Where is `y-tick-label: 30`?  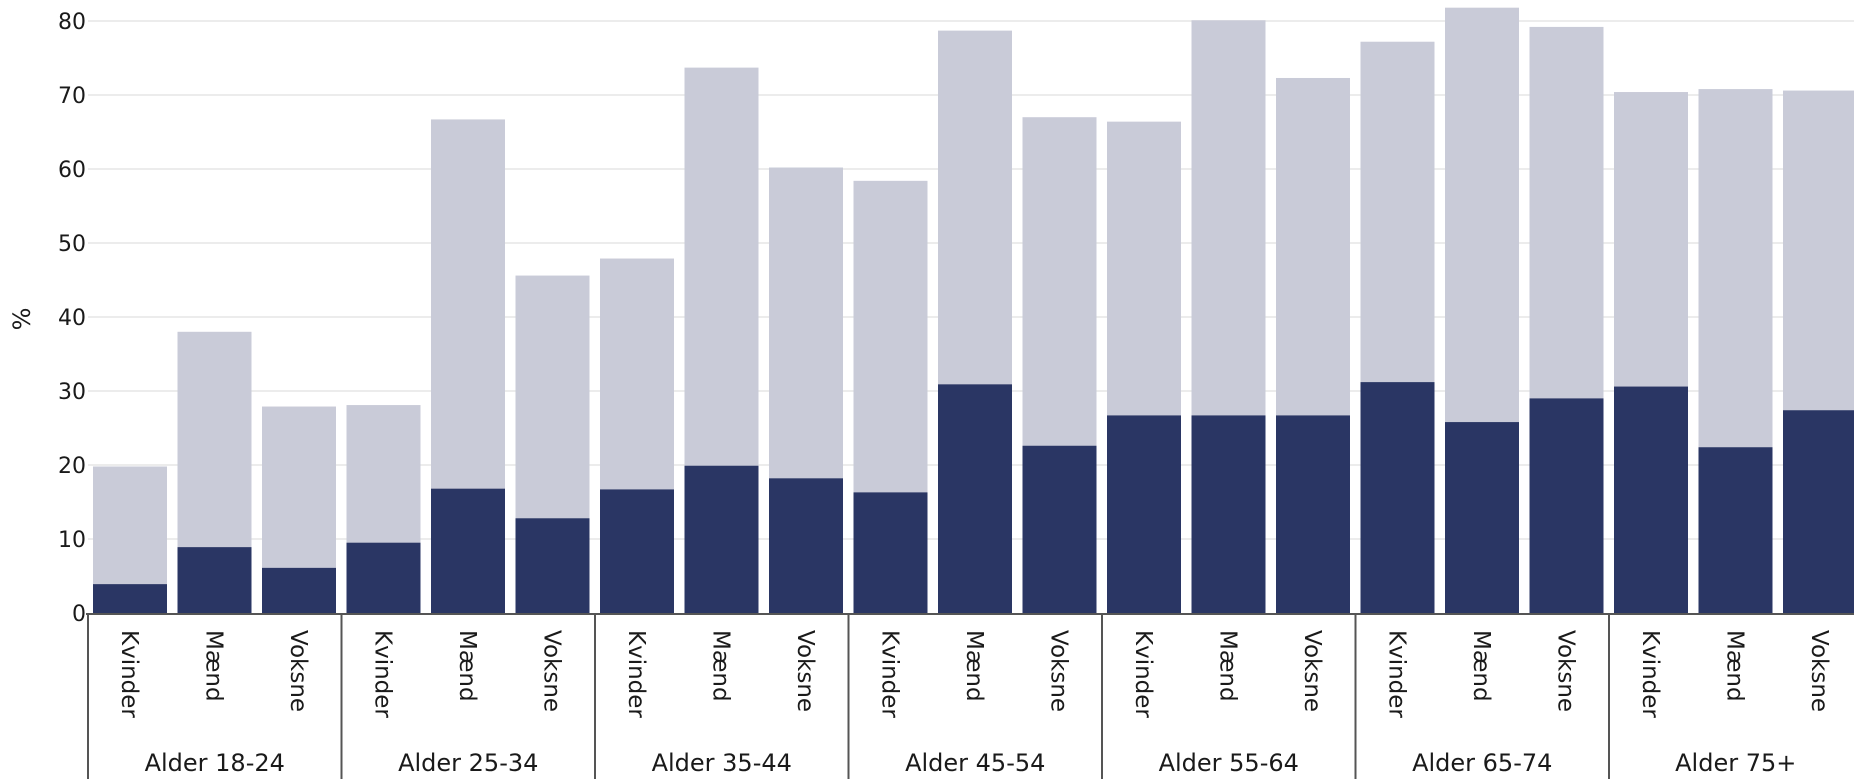 y-tick-label: 30 is located at coordinates (72, 392).